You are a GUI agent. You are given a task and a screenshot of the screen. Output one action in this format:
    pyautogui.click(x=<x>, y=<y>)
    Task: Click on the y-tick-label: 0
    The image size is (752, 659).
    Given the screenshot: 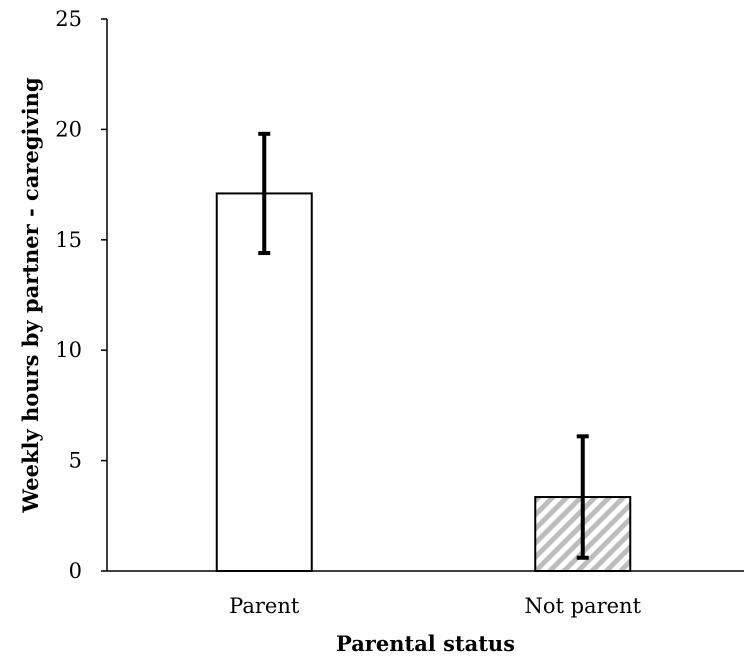 What is the action you would take?
    pyautogui.click(x=75, y=571)
    